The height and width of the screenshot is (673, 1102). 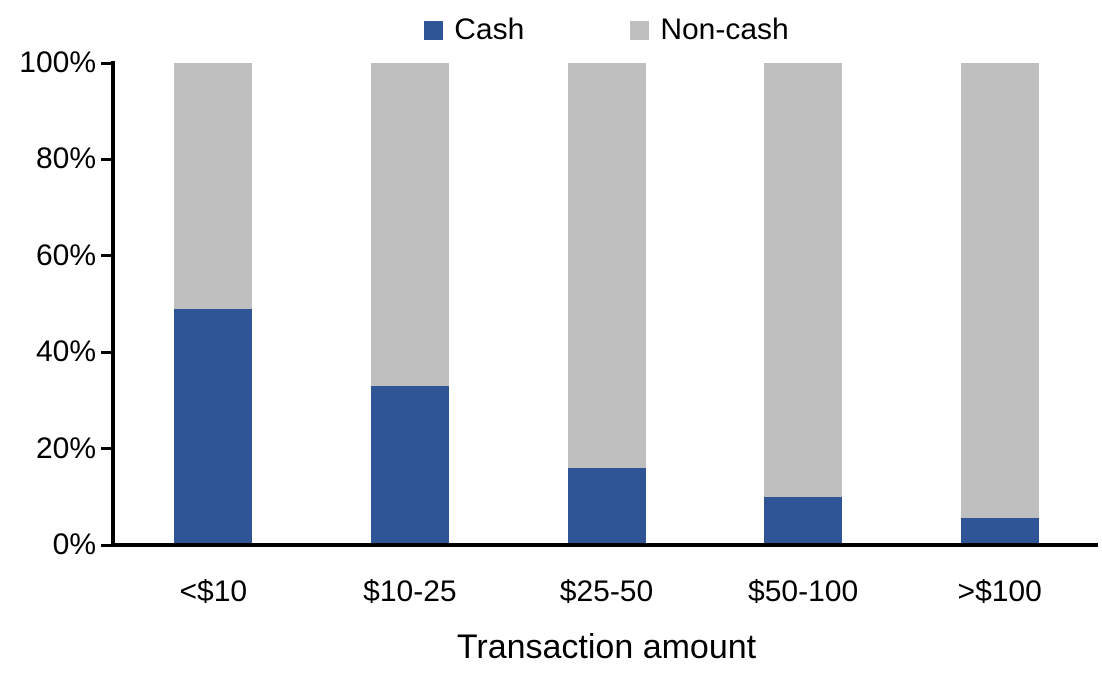 I want to click on y-tick-label: 80%, so click(x=65, y=159).